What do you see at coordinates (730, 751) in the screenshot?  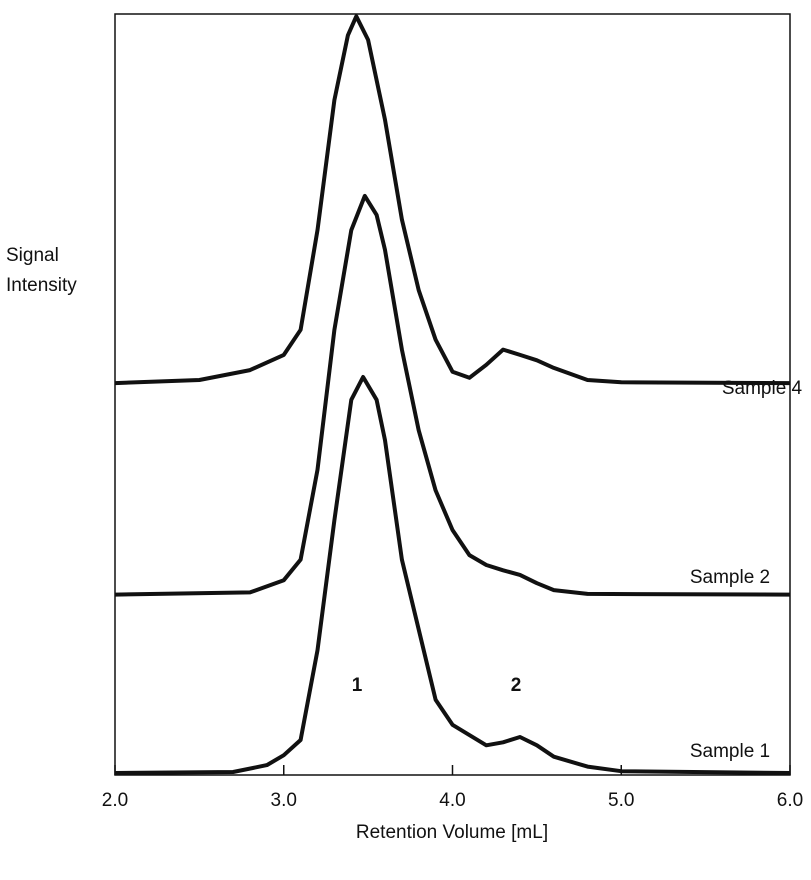 I see `series-label: Sample 1` at bounding box center [730, 751].